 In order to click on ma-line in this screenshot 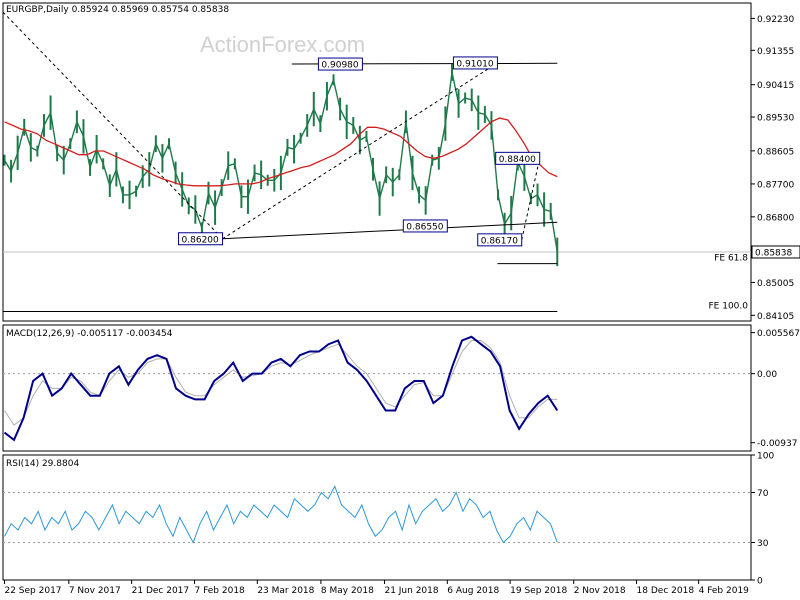, I will do `click(281, 152)`.